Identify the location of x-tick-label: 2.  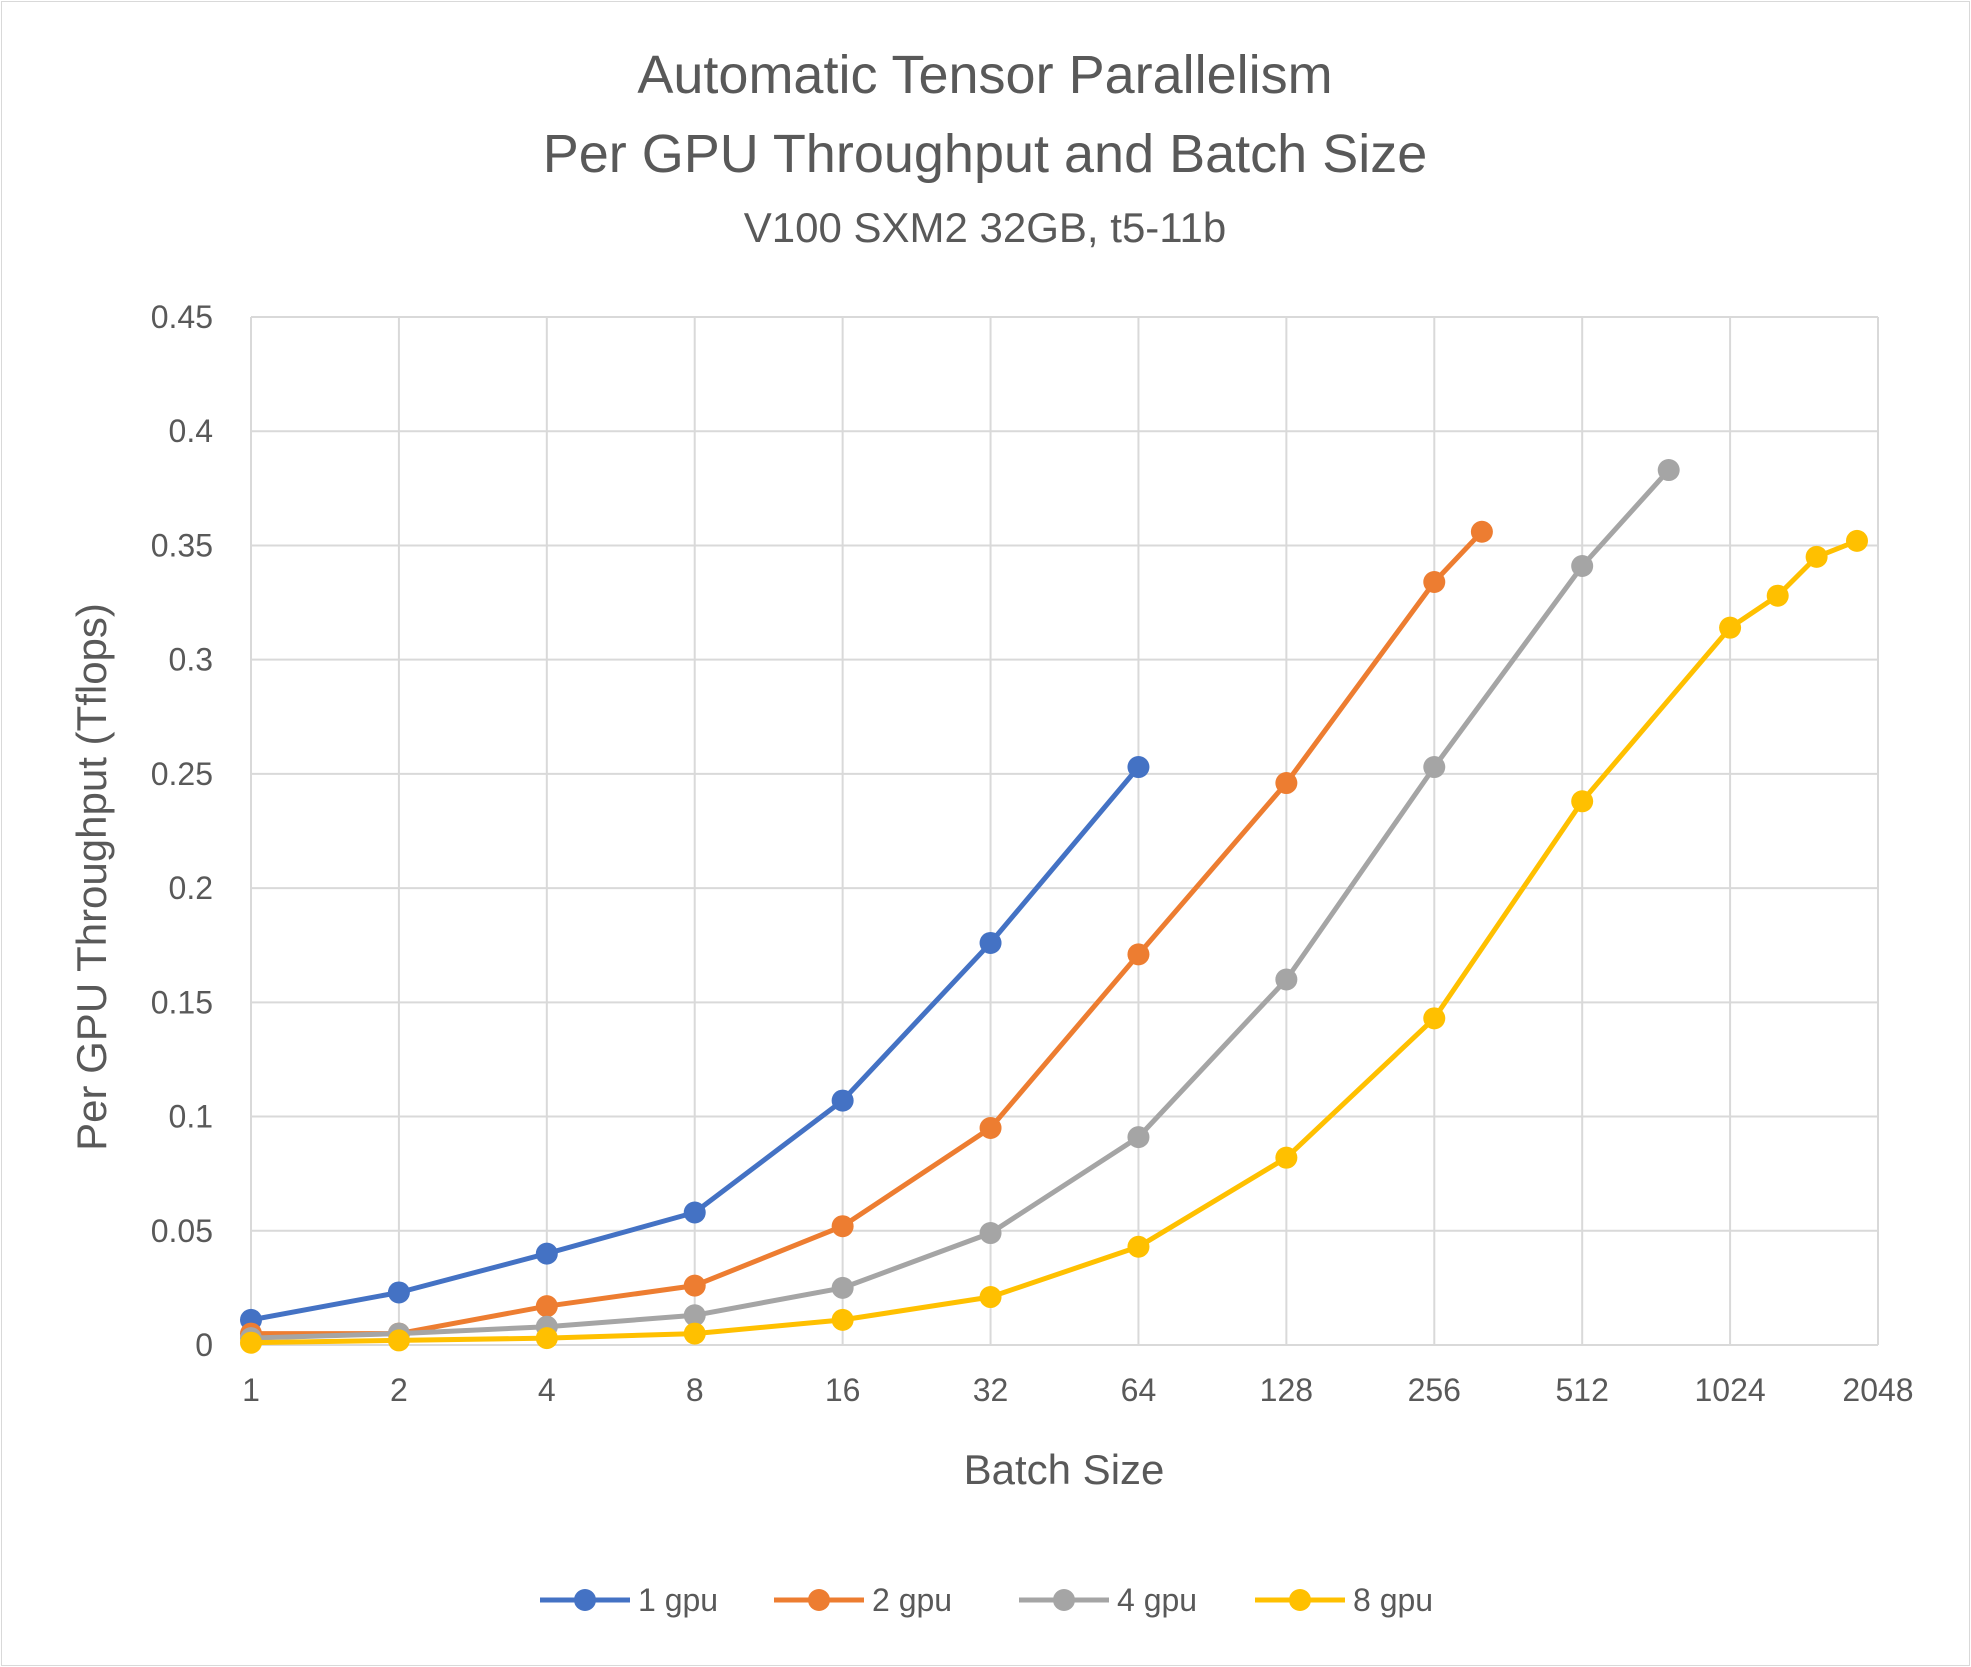
(399, 1390).